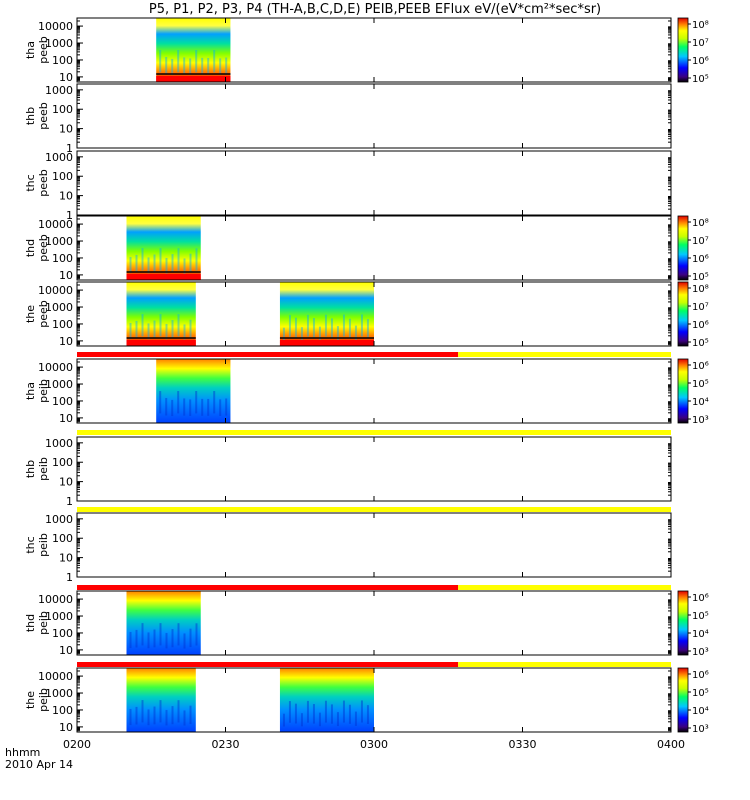 The image size is (750, 800). Describe the element at coordinates (30, 700) in the screenshot. I see `y-axis-label: the` at that location.